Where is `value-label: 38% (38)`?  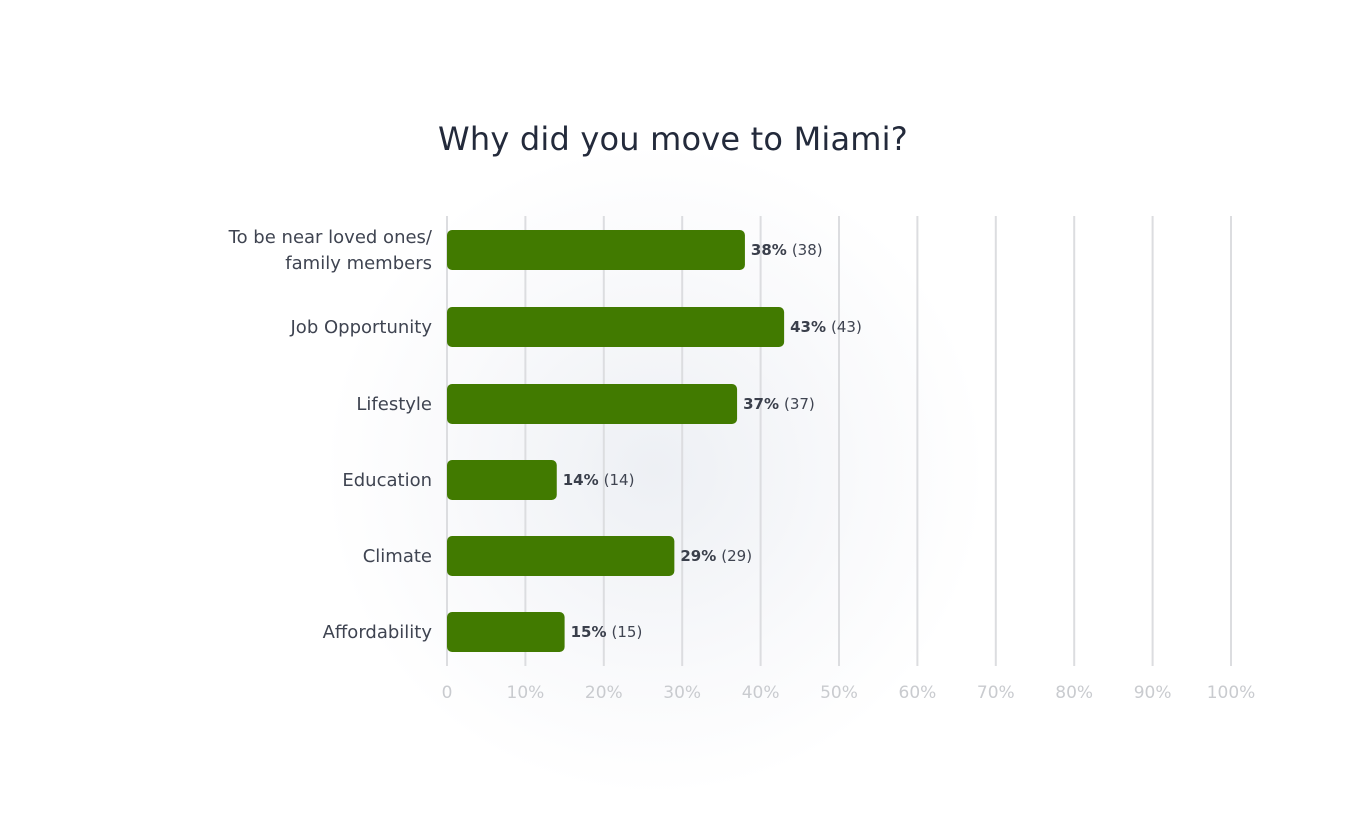
value-label: 38% (38) is located at coordinates (787, 250).